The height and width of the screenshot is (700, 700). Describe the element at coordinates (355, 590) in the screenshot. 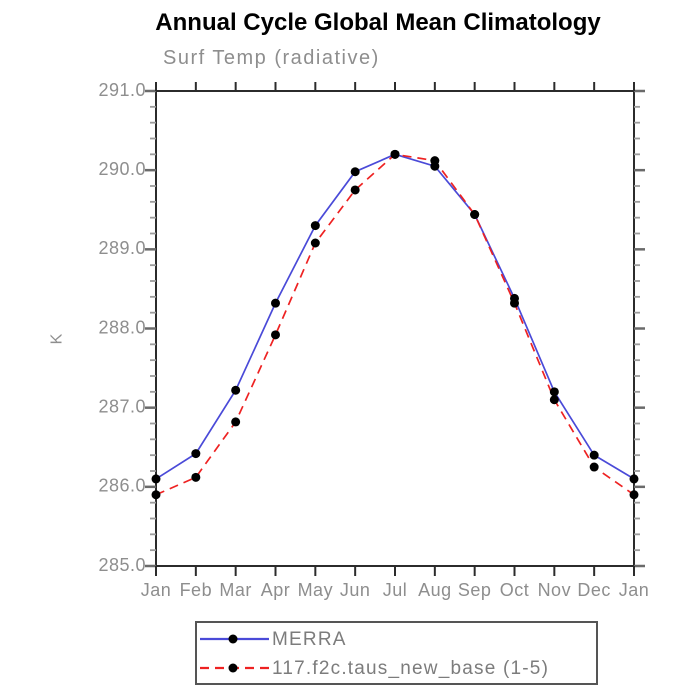

I see `x-tick-label: Jun` at that location.